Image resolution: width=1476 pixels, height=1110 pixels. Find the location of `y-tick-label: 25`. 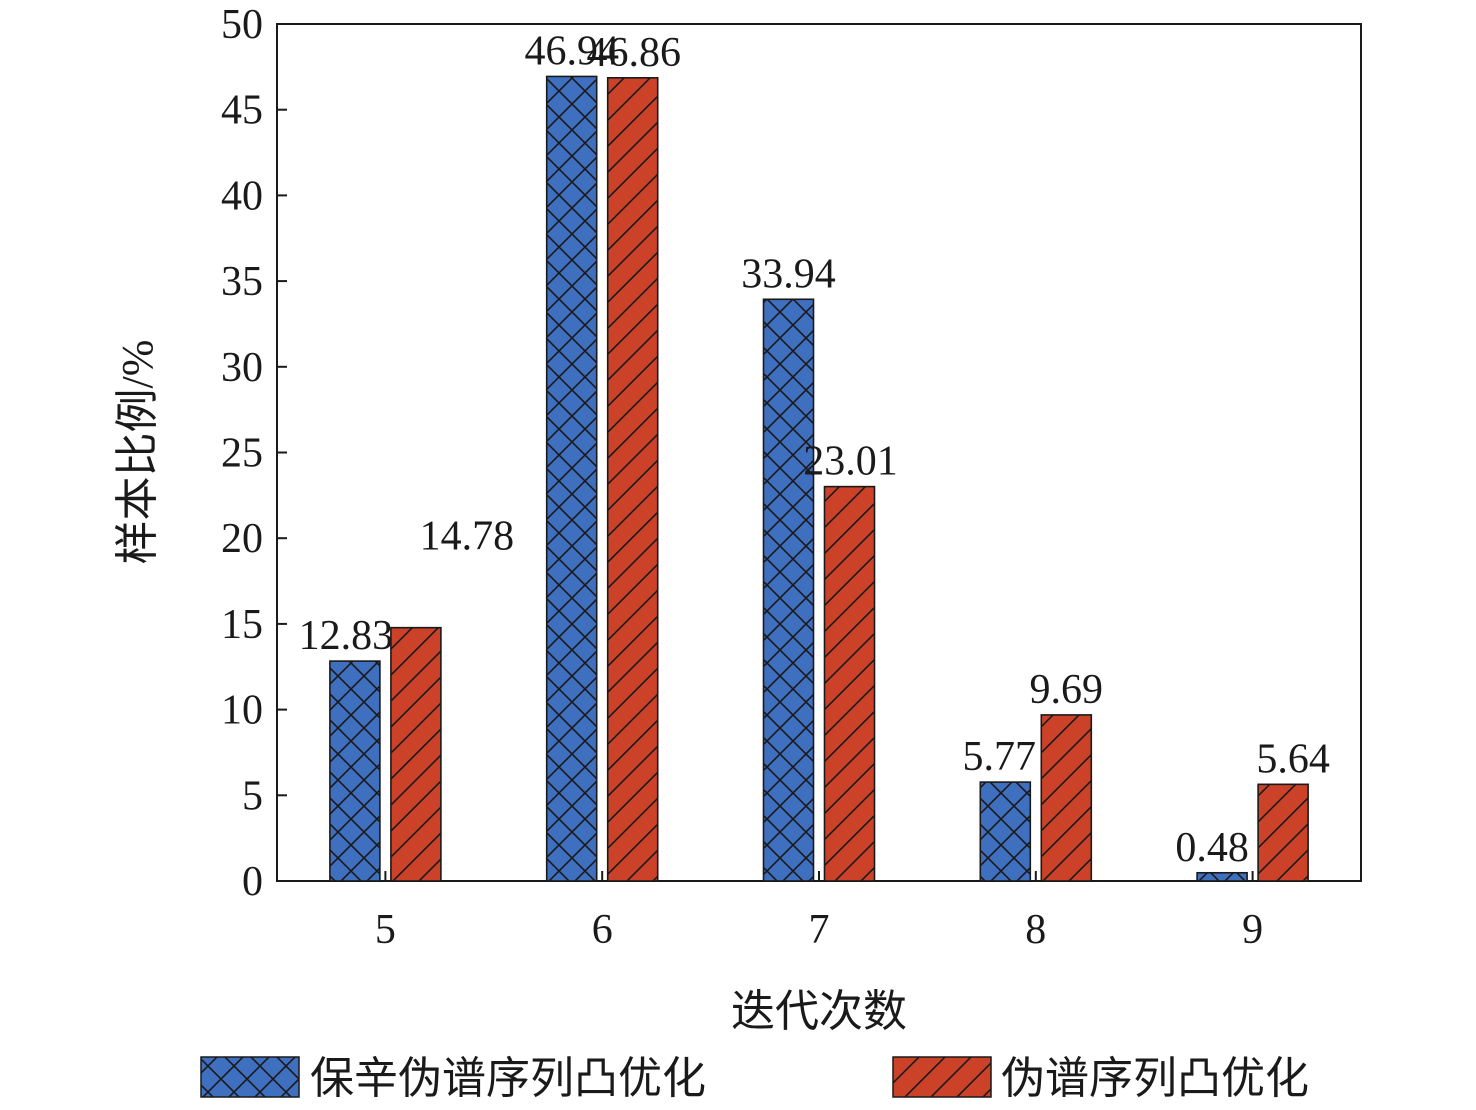

y-tick-label: 25 is located at coordinates (242, 454).